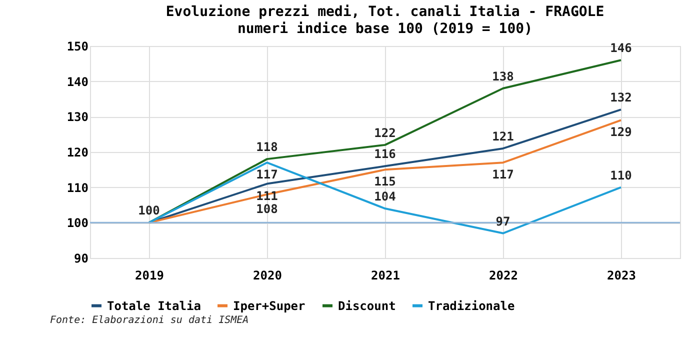 Image resolution: width=700 pixels, height=345 pixels. I want to click on data-label: 146, so click(621, 48).